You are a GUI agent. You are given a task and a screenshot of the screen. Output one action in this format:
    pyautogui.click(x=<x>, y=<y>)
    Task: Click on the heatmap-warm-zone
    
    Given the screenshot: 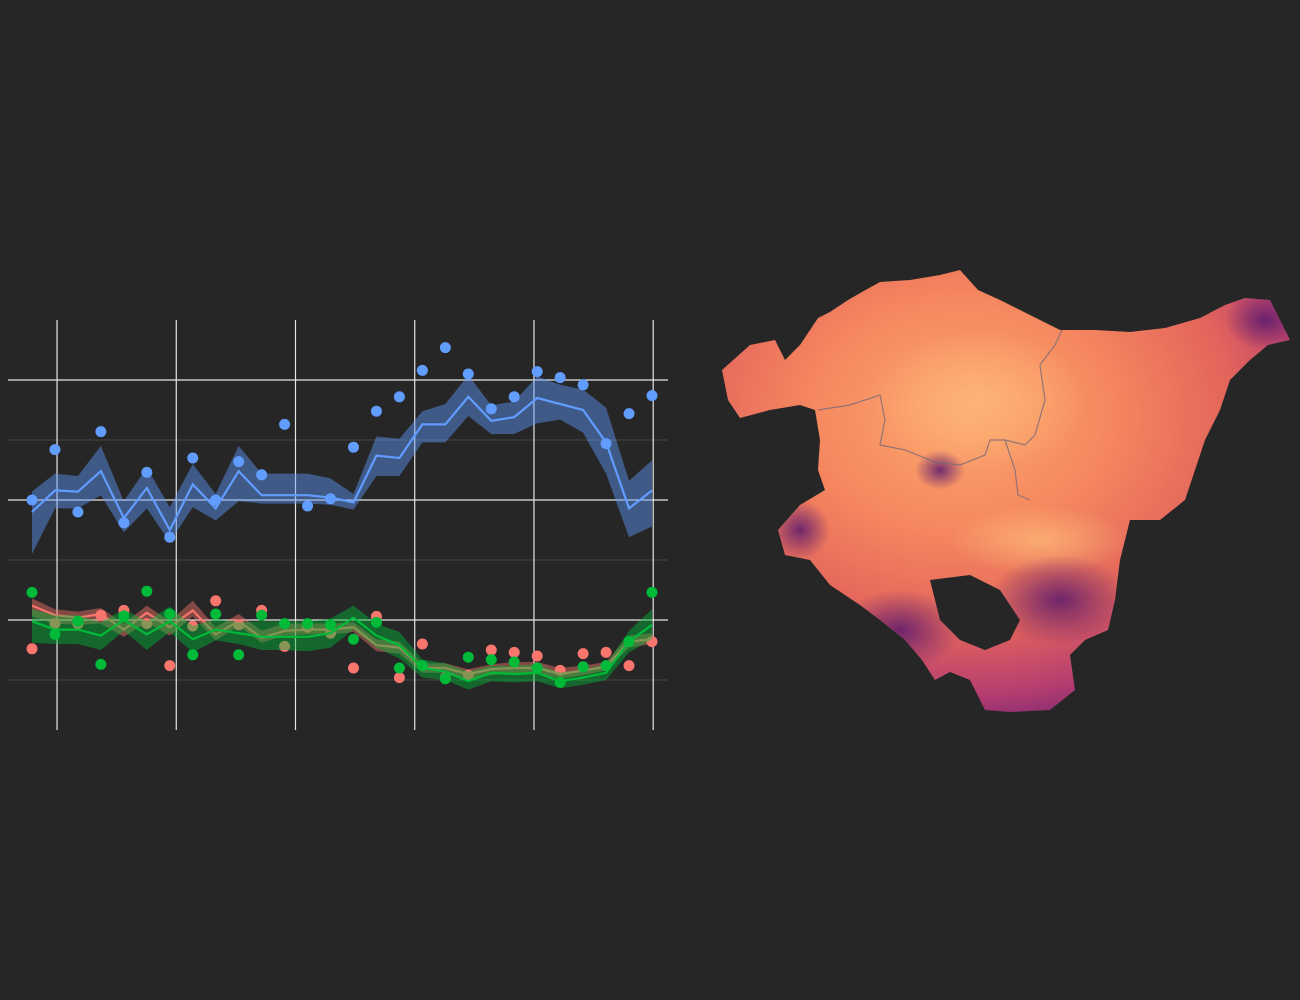 What is the action you would take?
    pyautogui.click(x=1040, y=540)
    